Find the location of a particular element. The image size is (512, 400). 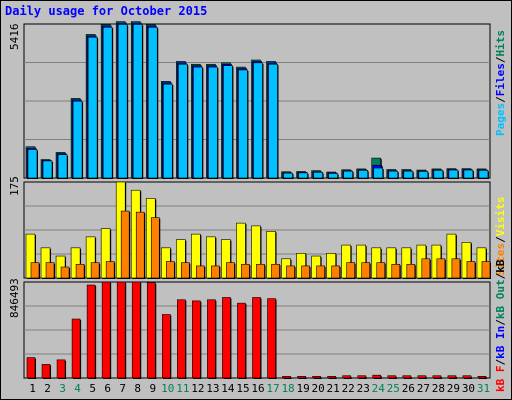

legend-kbytes-item: kB is located at coordinates (500, 266).